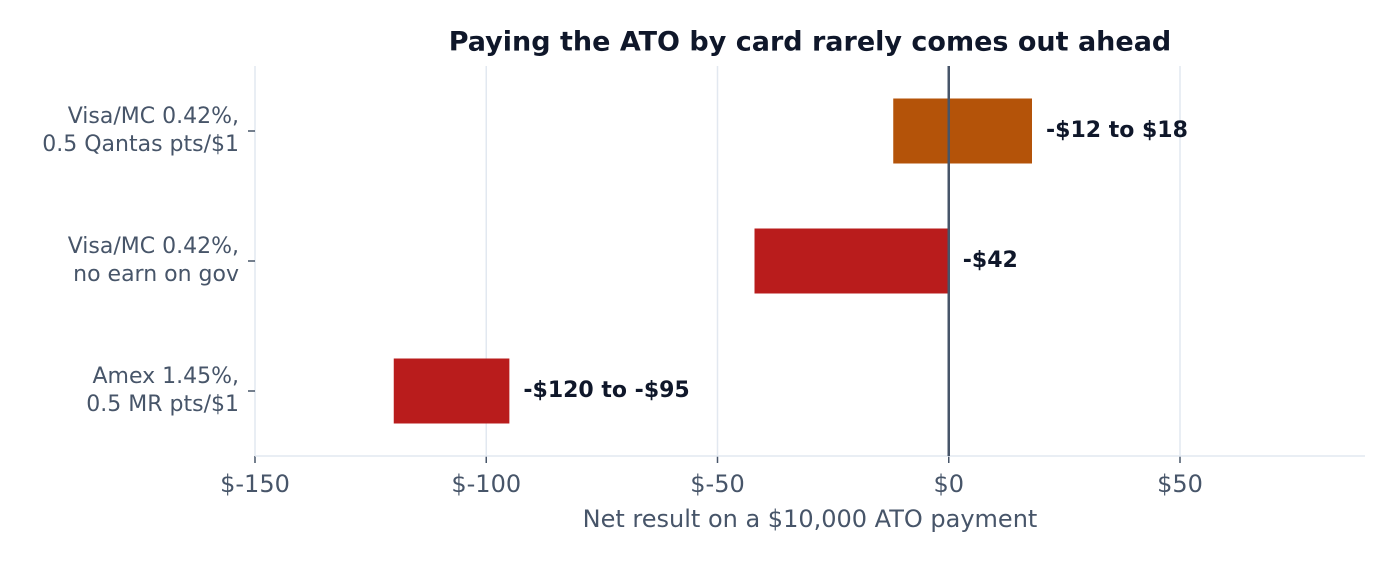 This screenshot has height=565, width=1393. I want to click on x-tick-label: $-50, so click(717, 484).